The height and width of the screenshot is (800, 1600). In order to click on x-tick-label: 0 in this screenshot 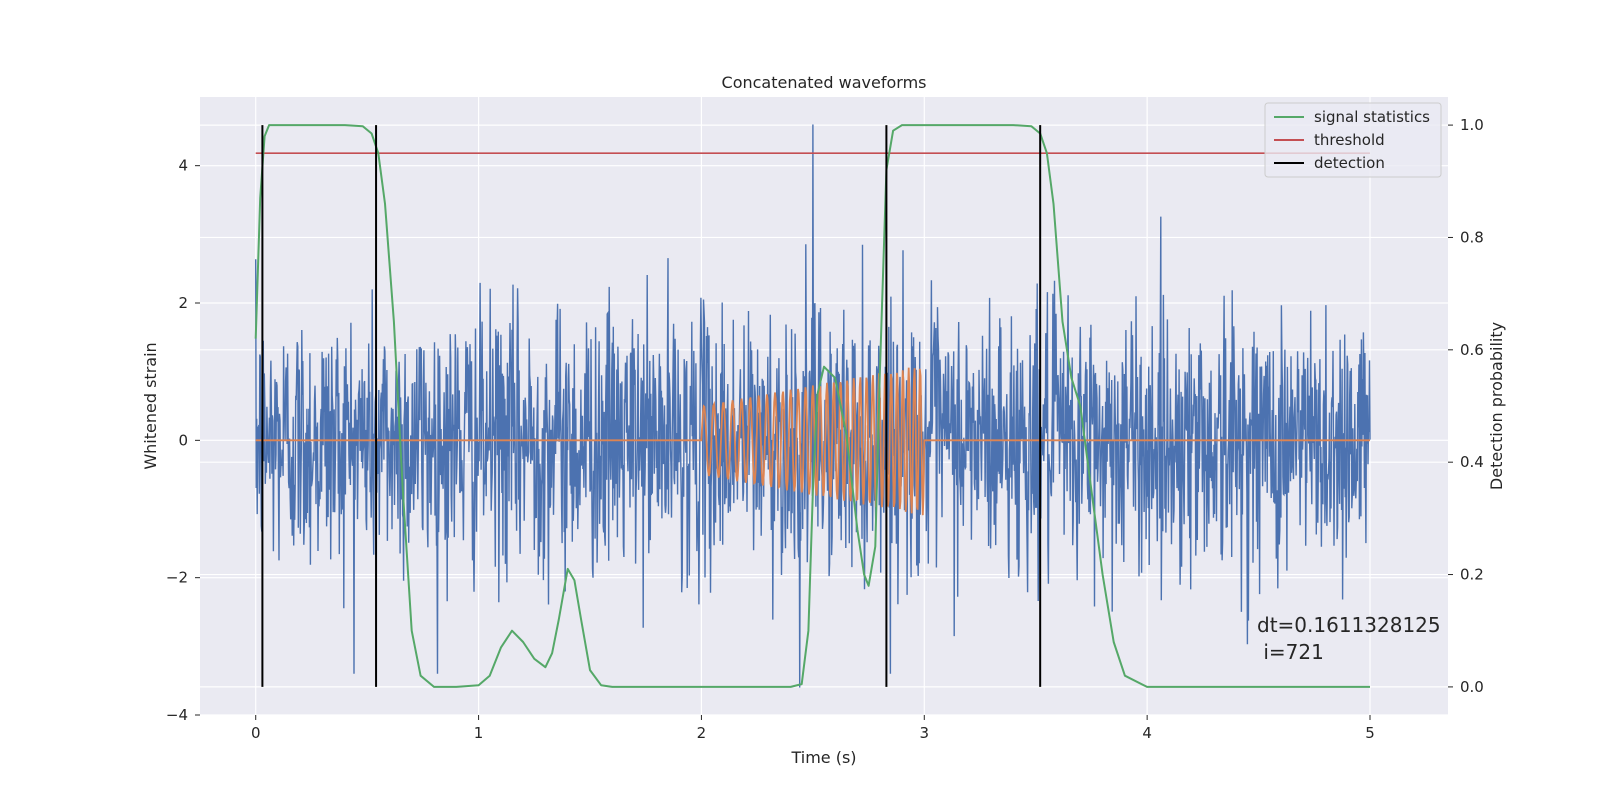, I will do `click(256, 733)`.